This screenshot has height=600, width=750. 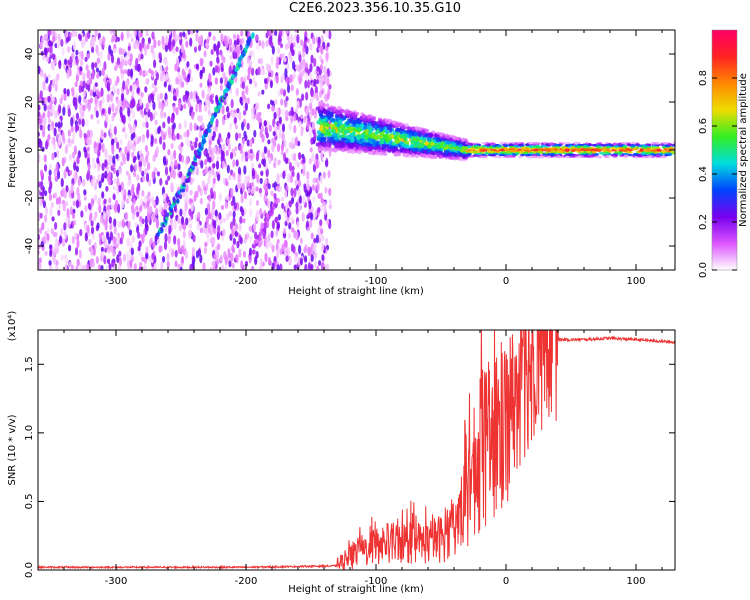 I want to click on colorbar-gradient, so click(x=724, y=150).